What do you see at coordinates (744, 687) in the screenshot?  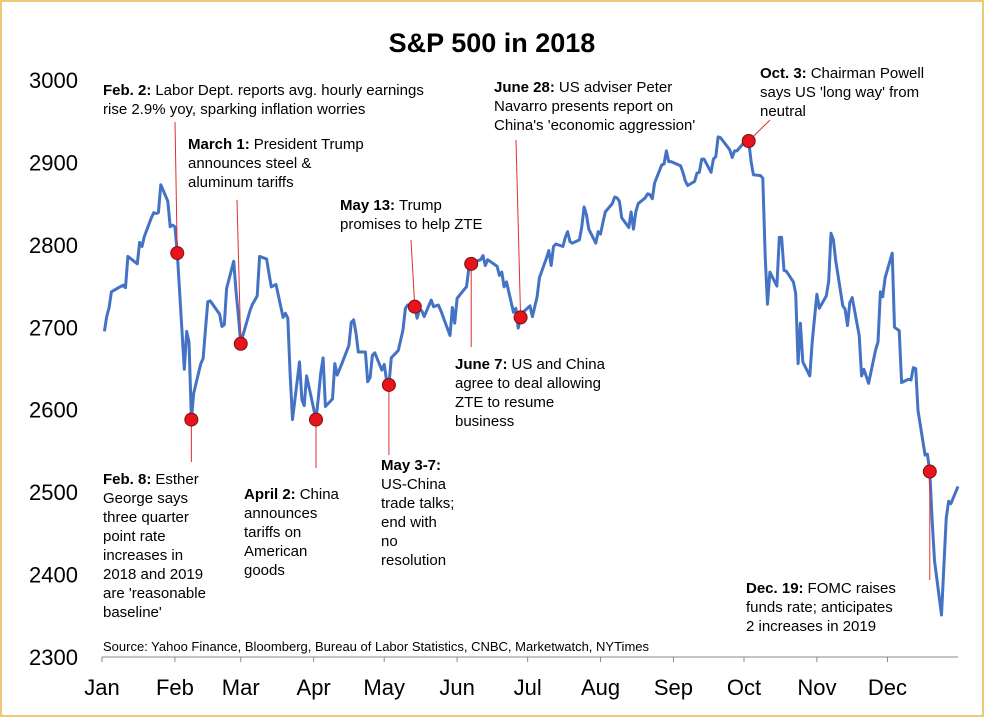 I see `x-tick-label: Oct` at bounding box center [744, 687].